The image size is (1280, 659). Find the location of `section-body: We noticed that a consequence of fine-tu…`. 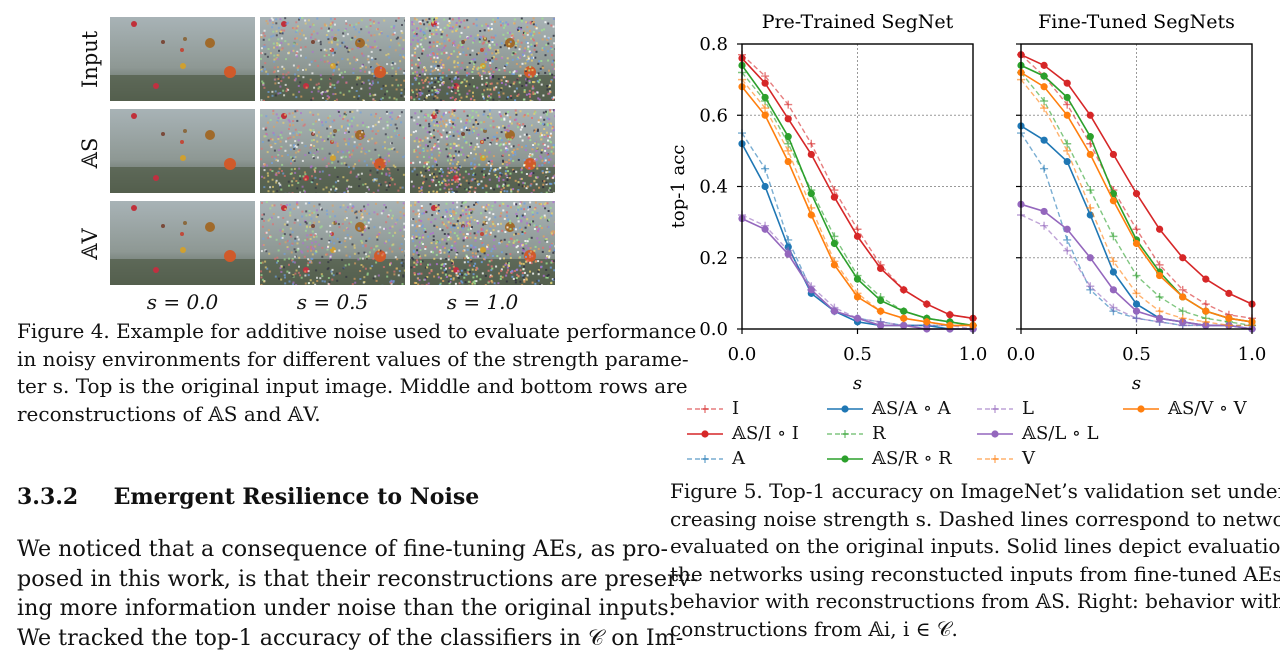

section-body: We noticed that a consequence of fine-tu… is located at coordinates (357, 593).